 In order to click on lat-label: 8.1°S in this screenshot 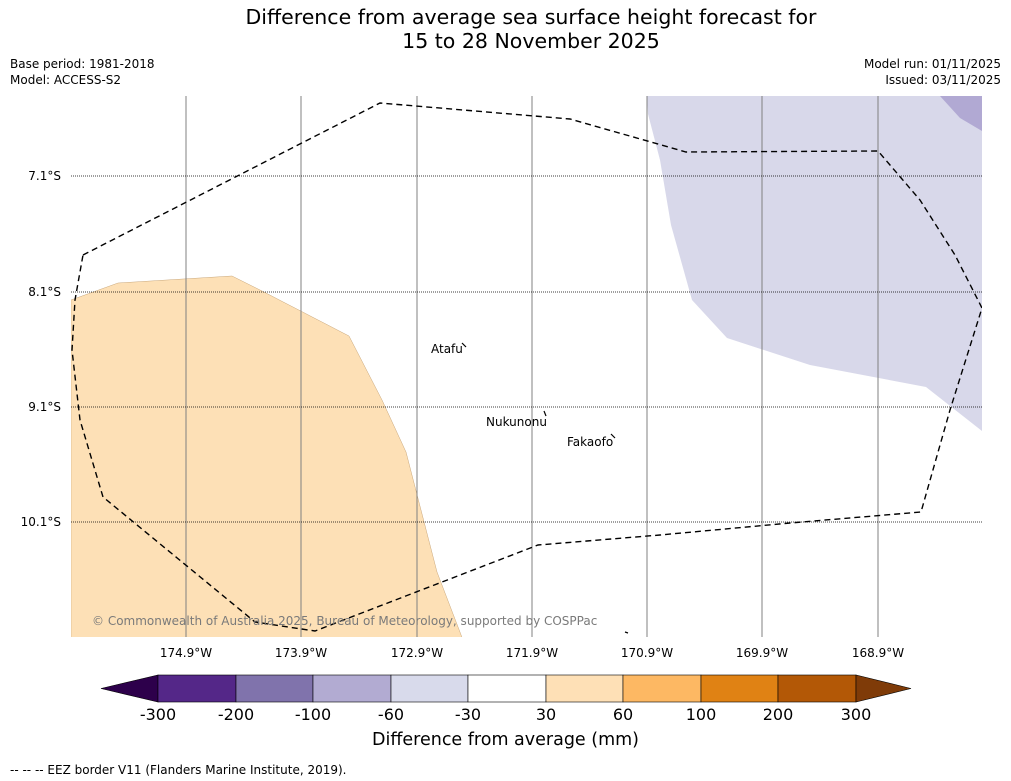, I will do `click(44, 292)`.